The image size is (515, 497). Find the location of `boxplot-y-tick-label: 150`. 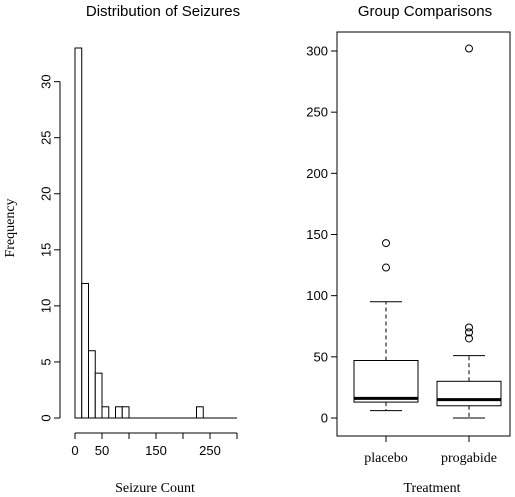

boxplot-y-tick-label: 150 is located at coordinates (317, 234).